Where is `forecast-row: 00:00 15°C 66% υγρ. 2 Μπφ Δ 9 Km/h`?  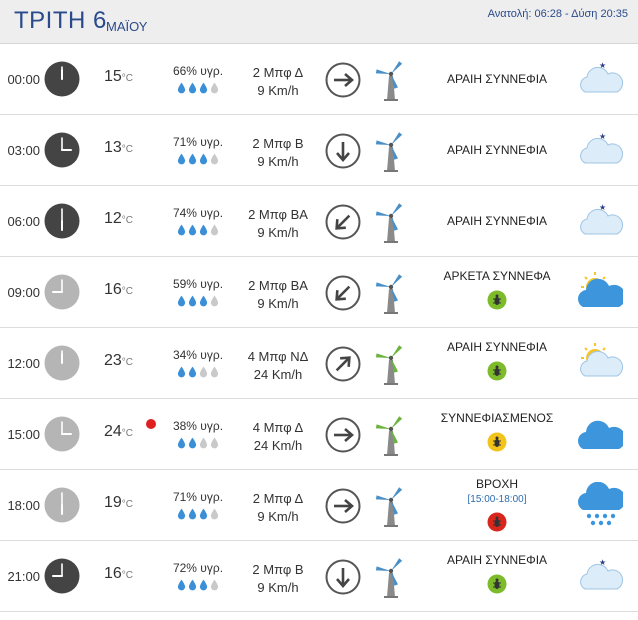
forecast-row: 00:00 15°C 66% υγρ. 2 Μπφ Δ 9 Km/h is located at coordinates (319, 79).